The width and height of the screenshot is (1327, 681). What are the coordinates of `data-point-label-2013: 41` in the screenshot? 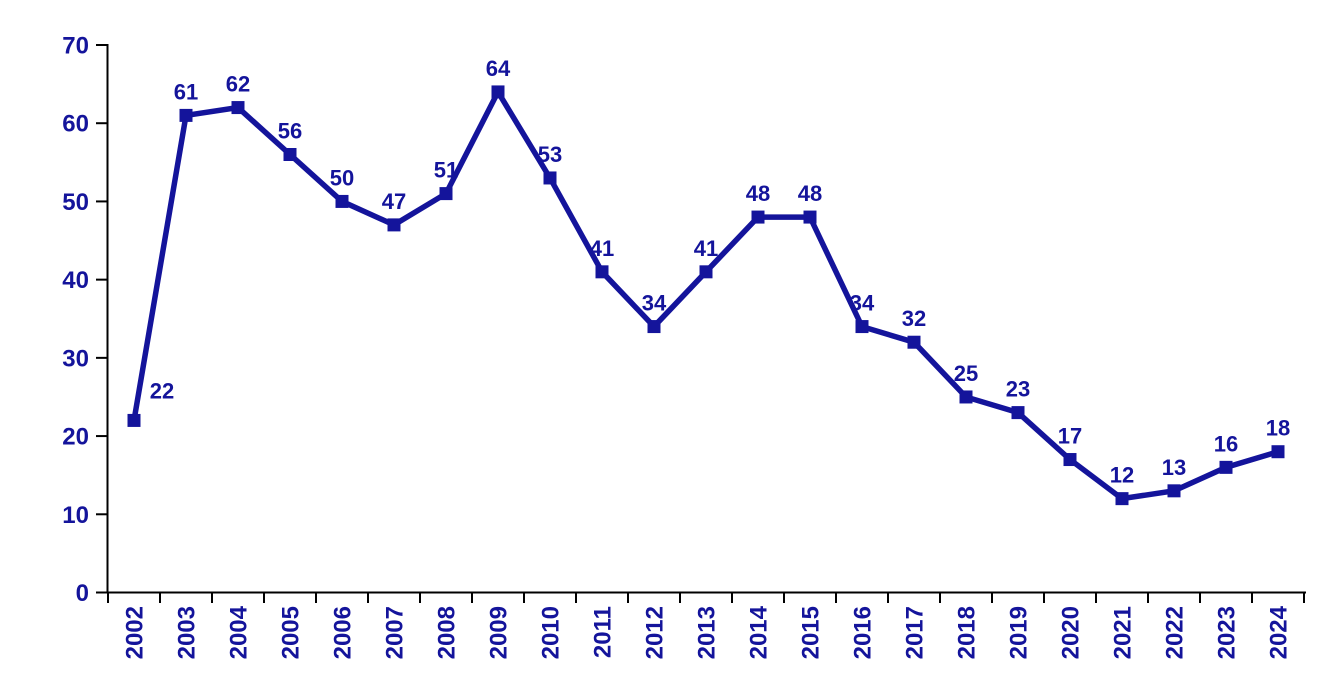 It's located at (706, 248).